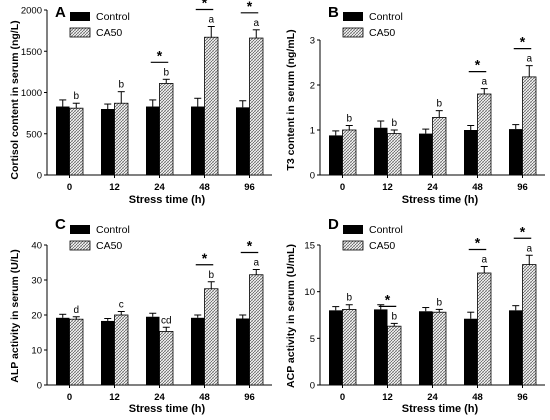 The image size is (550, 420). I want to click on y-tick-label: 1, so click(312, 131).